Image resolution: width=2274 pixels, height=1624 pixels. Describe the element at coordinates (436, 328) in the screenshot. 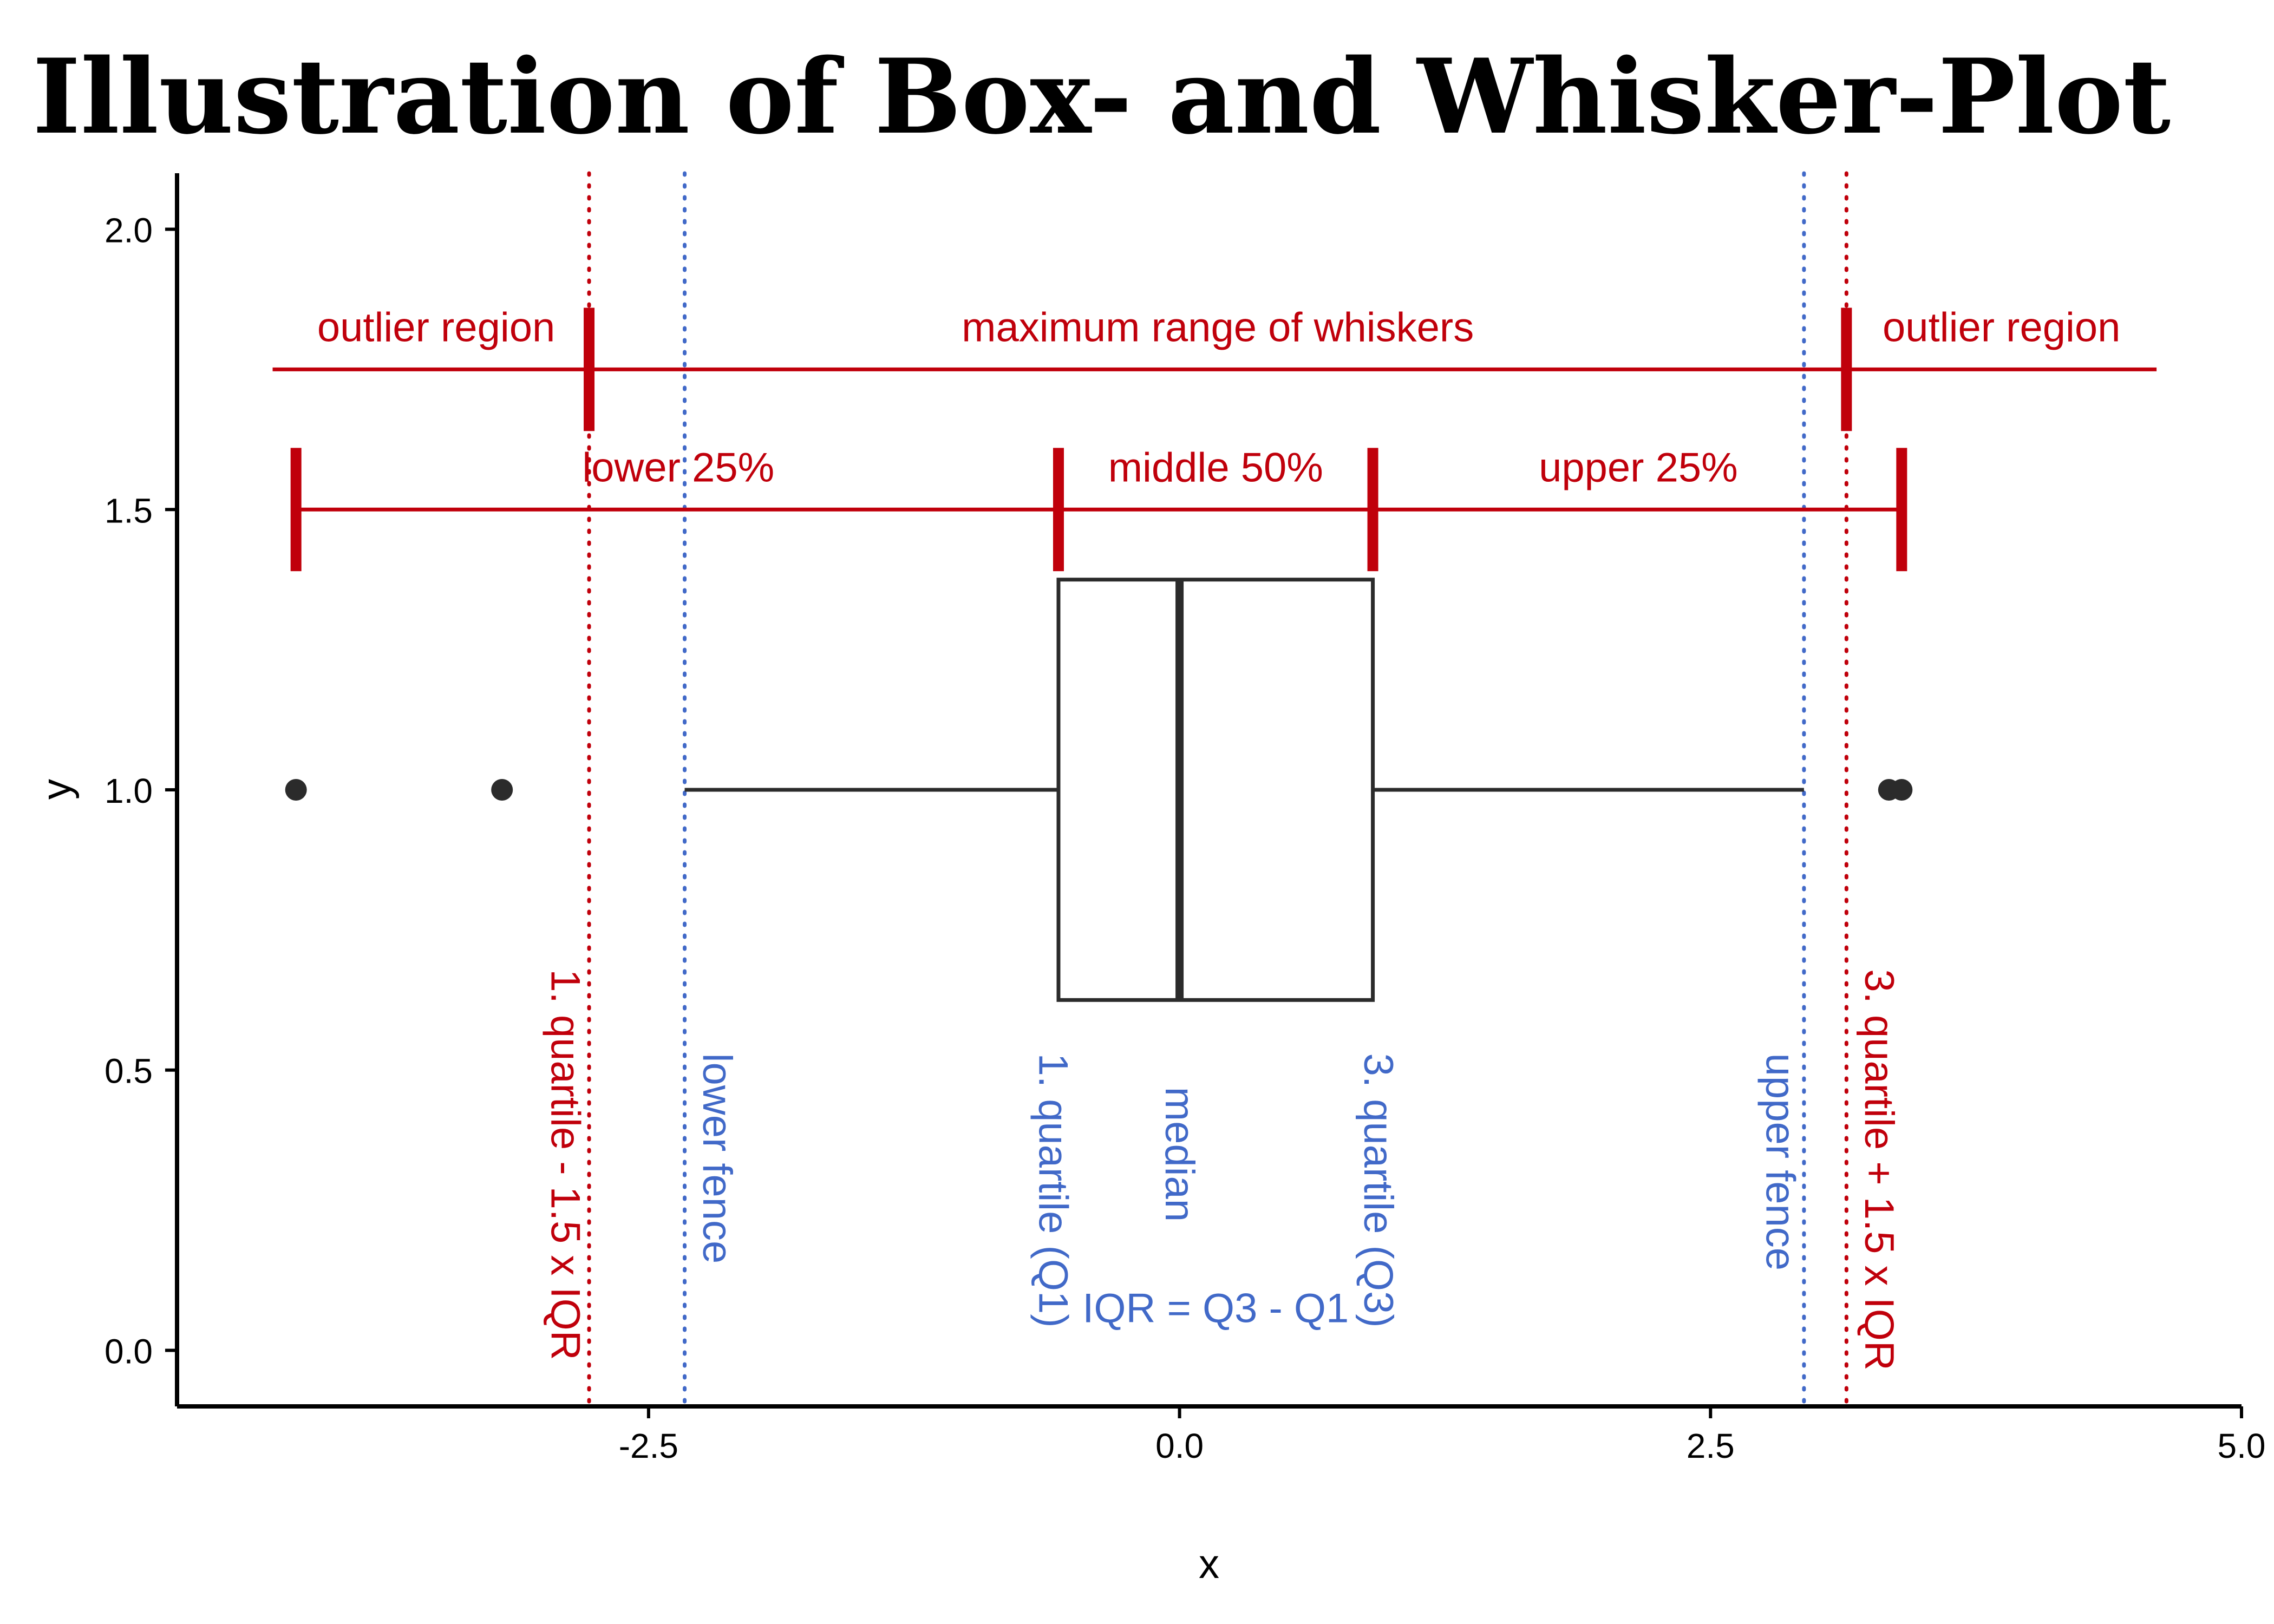

I see `annotation-red-1: outlier region` at that location.